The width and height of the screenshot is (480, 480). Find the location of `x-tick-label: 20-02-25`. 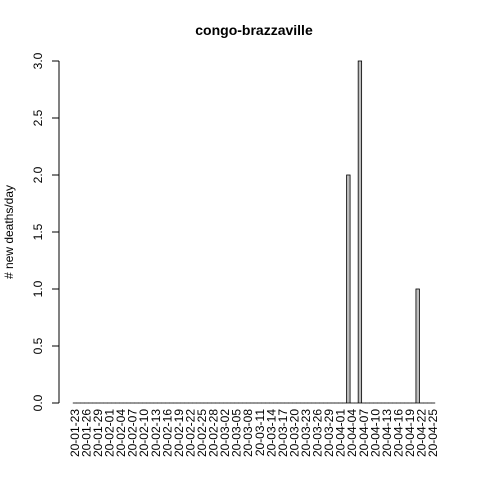

x-tick-label: 20-02-25 is located at coordinates (202, 433).